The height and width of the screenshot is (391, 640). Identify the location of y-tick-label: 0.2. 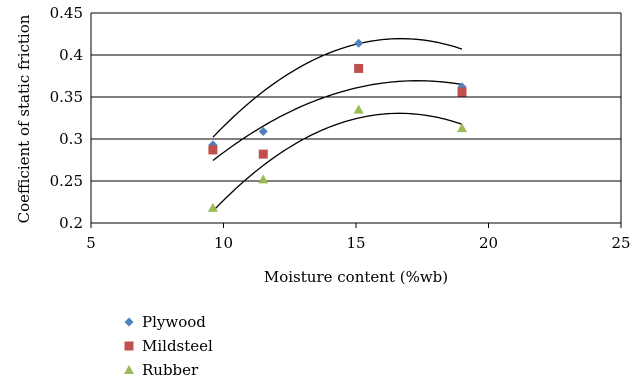
(71, 223).